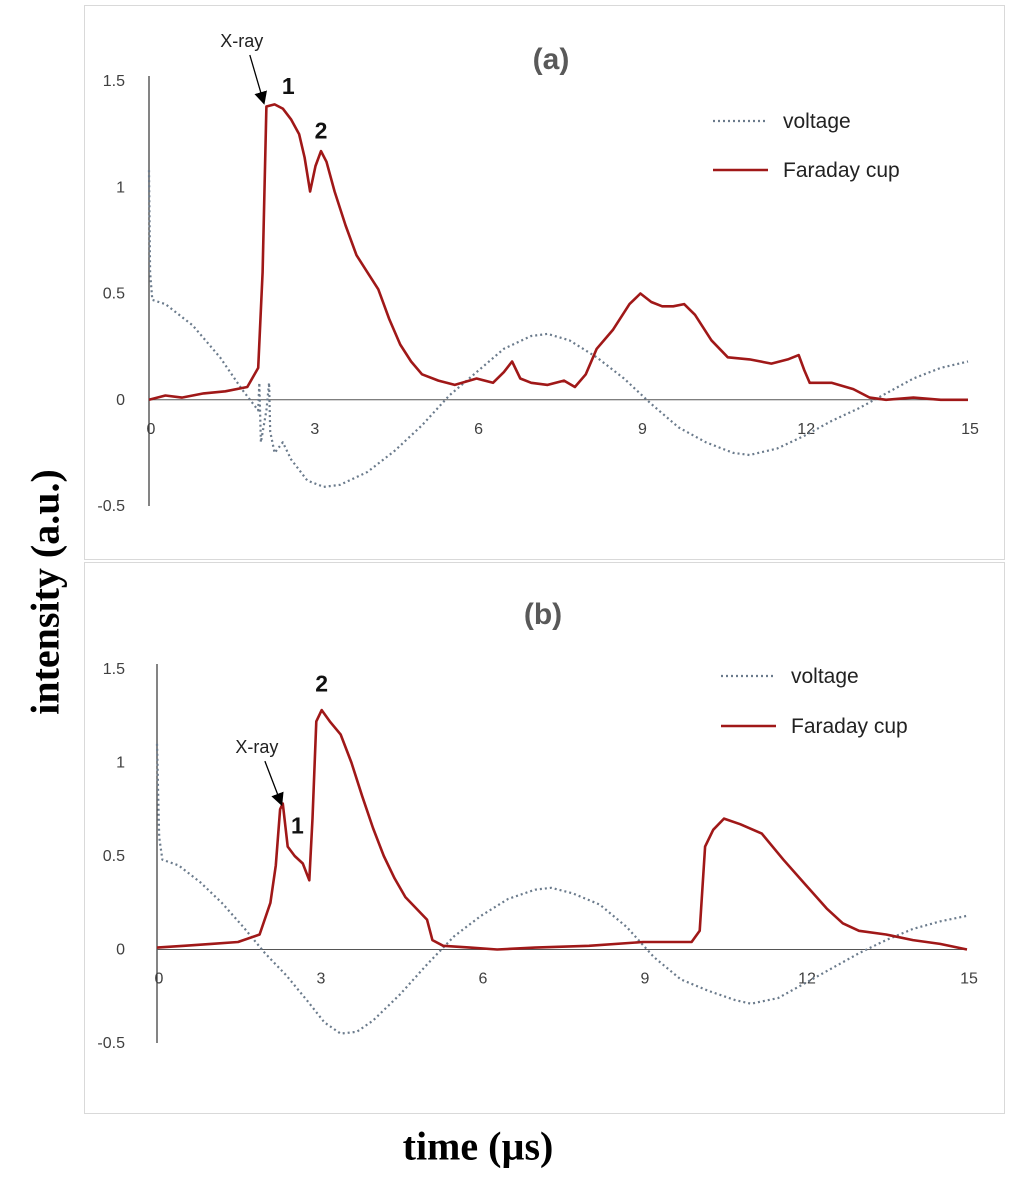 This screenshot has height=1181, width=1021. Describe the element at coordinates (543, 614) in the screenshot. I see `chart-title: (b)` at that location.